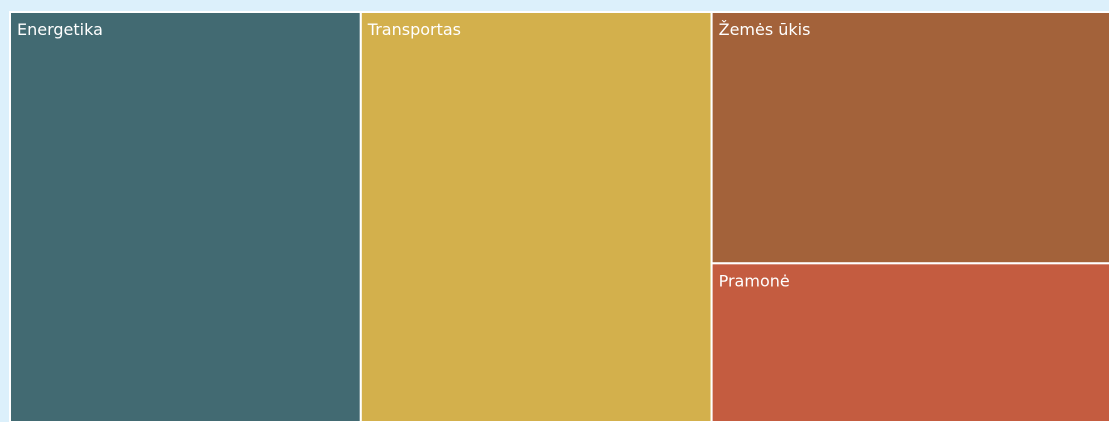  What do you see at coordinates (909, 342) in the screenshot?
I see `treemap-cell` at bounding box center [909, 342].